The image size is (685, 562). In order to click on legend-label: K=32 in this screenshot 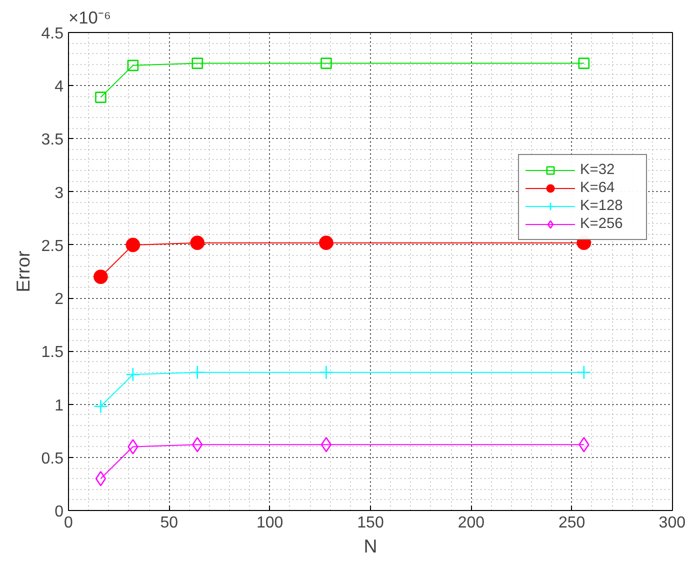, I will do `click(598, 170)`.